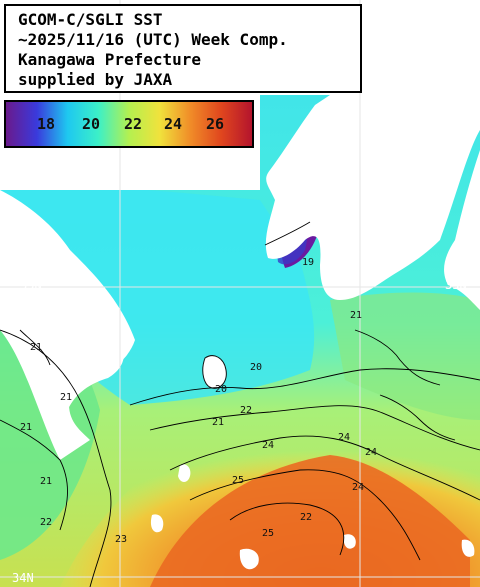 This screenshot has width=480, height=587. Describe the element at coordinates (153, 39) in the screenshot. I see `title-line-2: ~2025/11/16 (UTC) Week Comp.` at that location.